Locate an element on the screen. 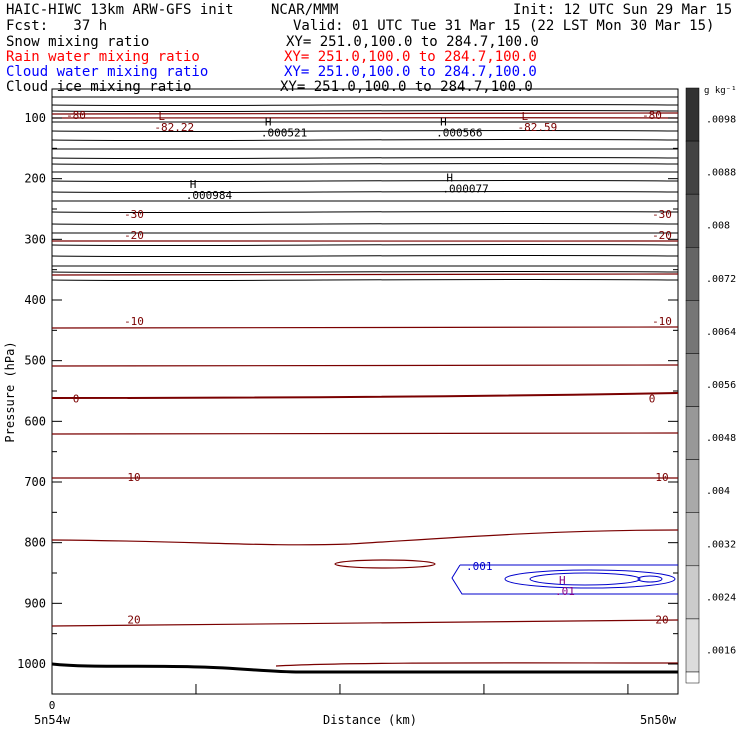 The height and width of the screenshot is (740, 740). extremum-value: .000521 is located at coordinates (284, 132).